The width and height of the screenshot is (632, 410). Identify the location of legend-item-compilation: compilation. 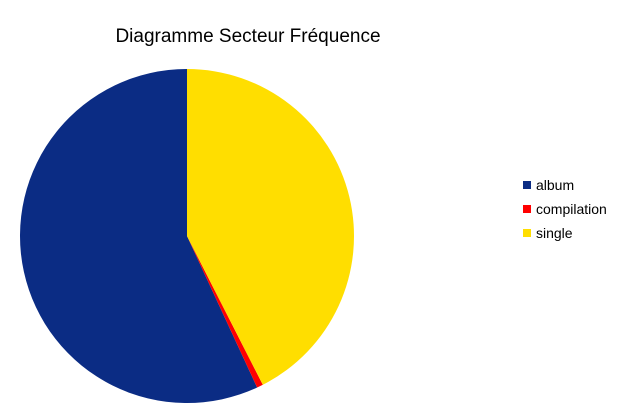
(565, 209).